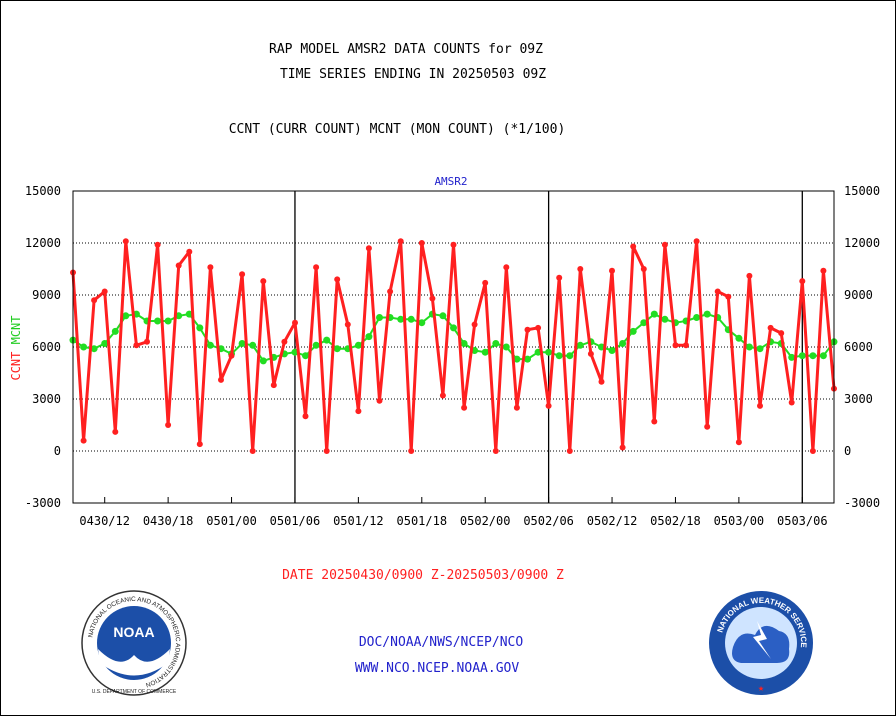  I want to click on xtick-label: 0430/12, so click(104, 521).